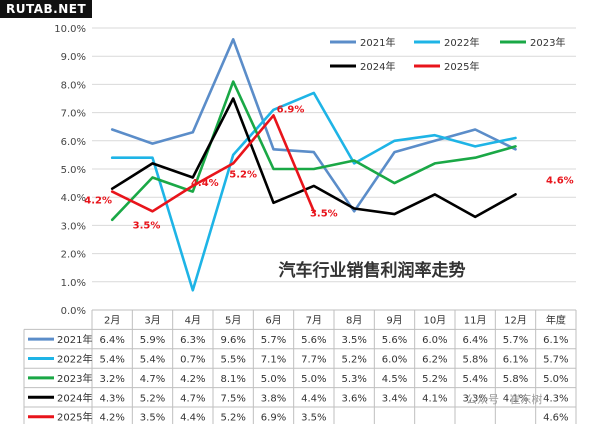 The height and width of the screenshot is (424, 600). What do you see at coordinates (73, 226) in the screenshot?
I see `y-tick-label: 3.0%` at bounding box center [73, 226].